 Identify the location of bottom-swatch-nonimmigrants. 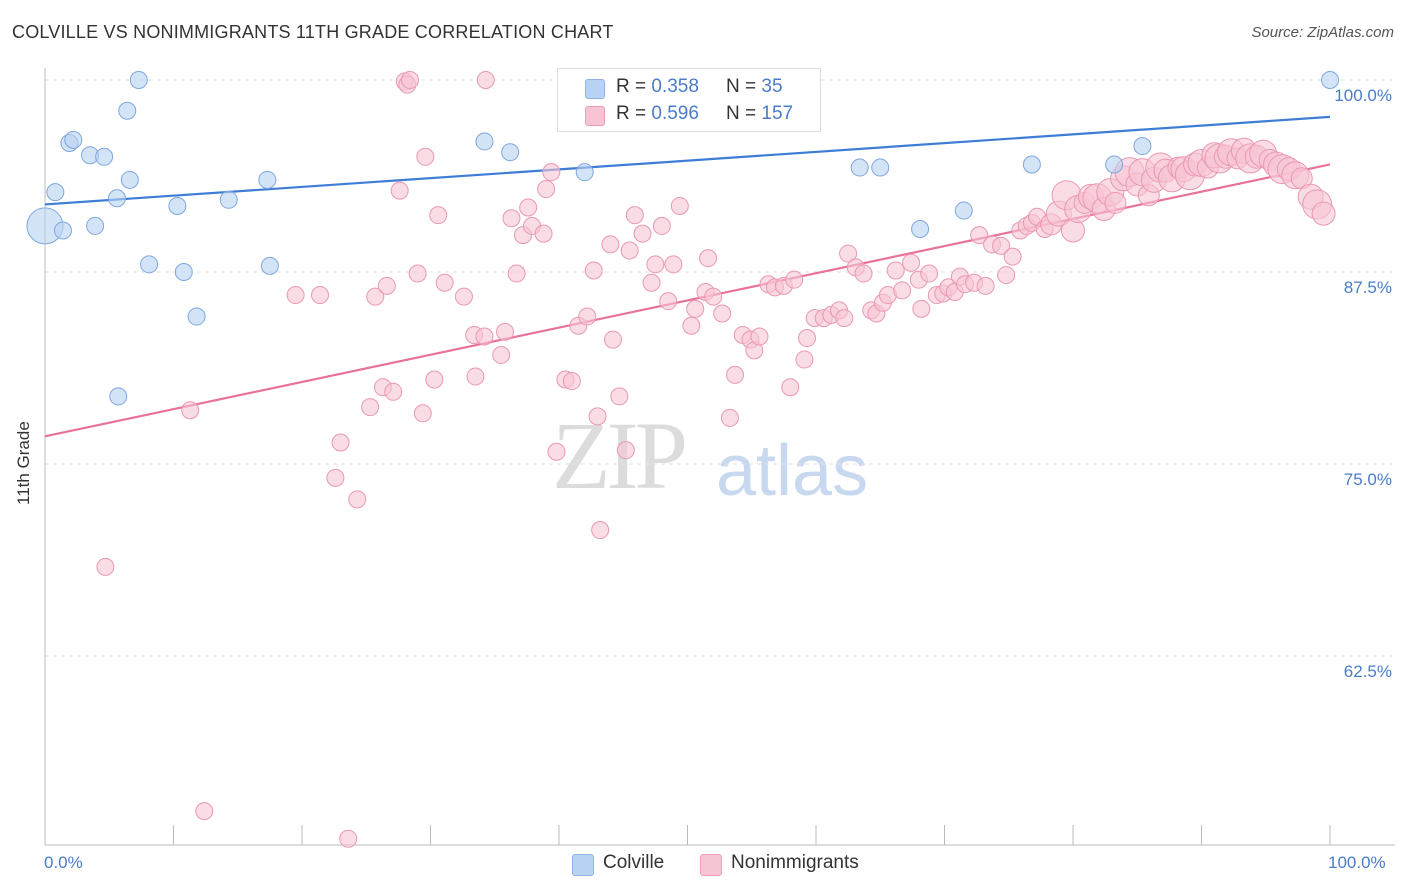
(711, 865).